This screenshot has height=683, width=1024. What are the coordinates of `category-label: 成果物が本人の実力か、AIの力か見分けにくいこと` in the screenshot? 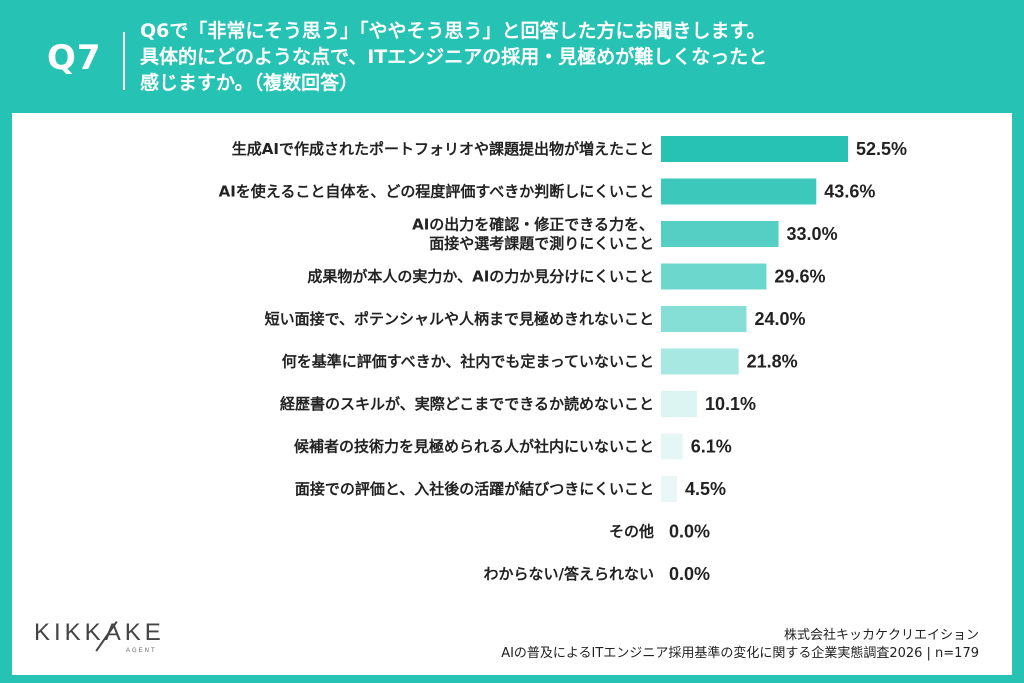 It's located at (480, 277).